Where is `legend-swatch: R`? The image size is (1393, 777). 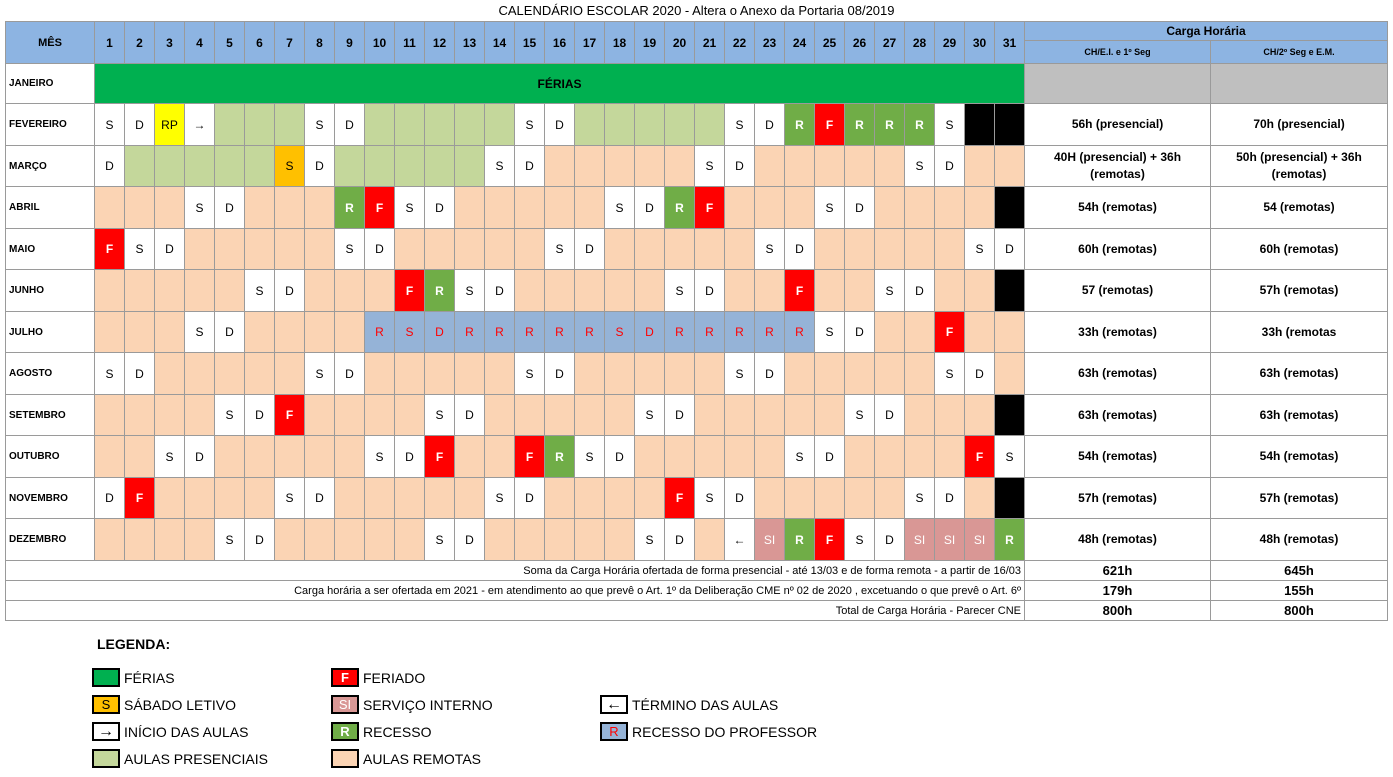 legend-swatch: R is located at coordinates (345, 731).